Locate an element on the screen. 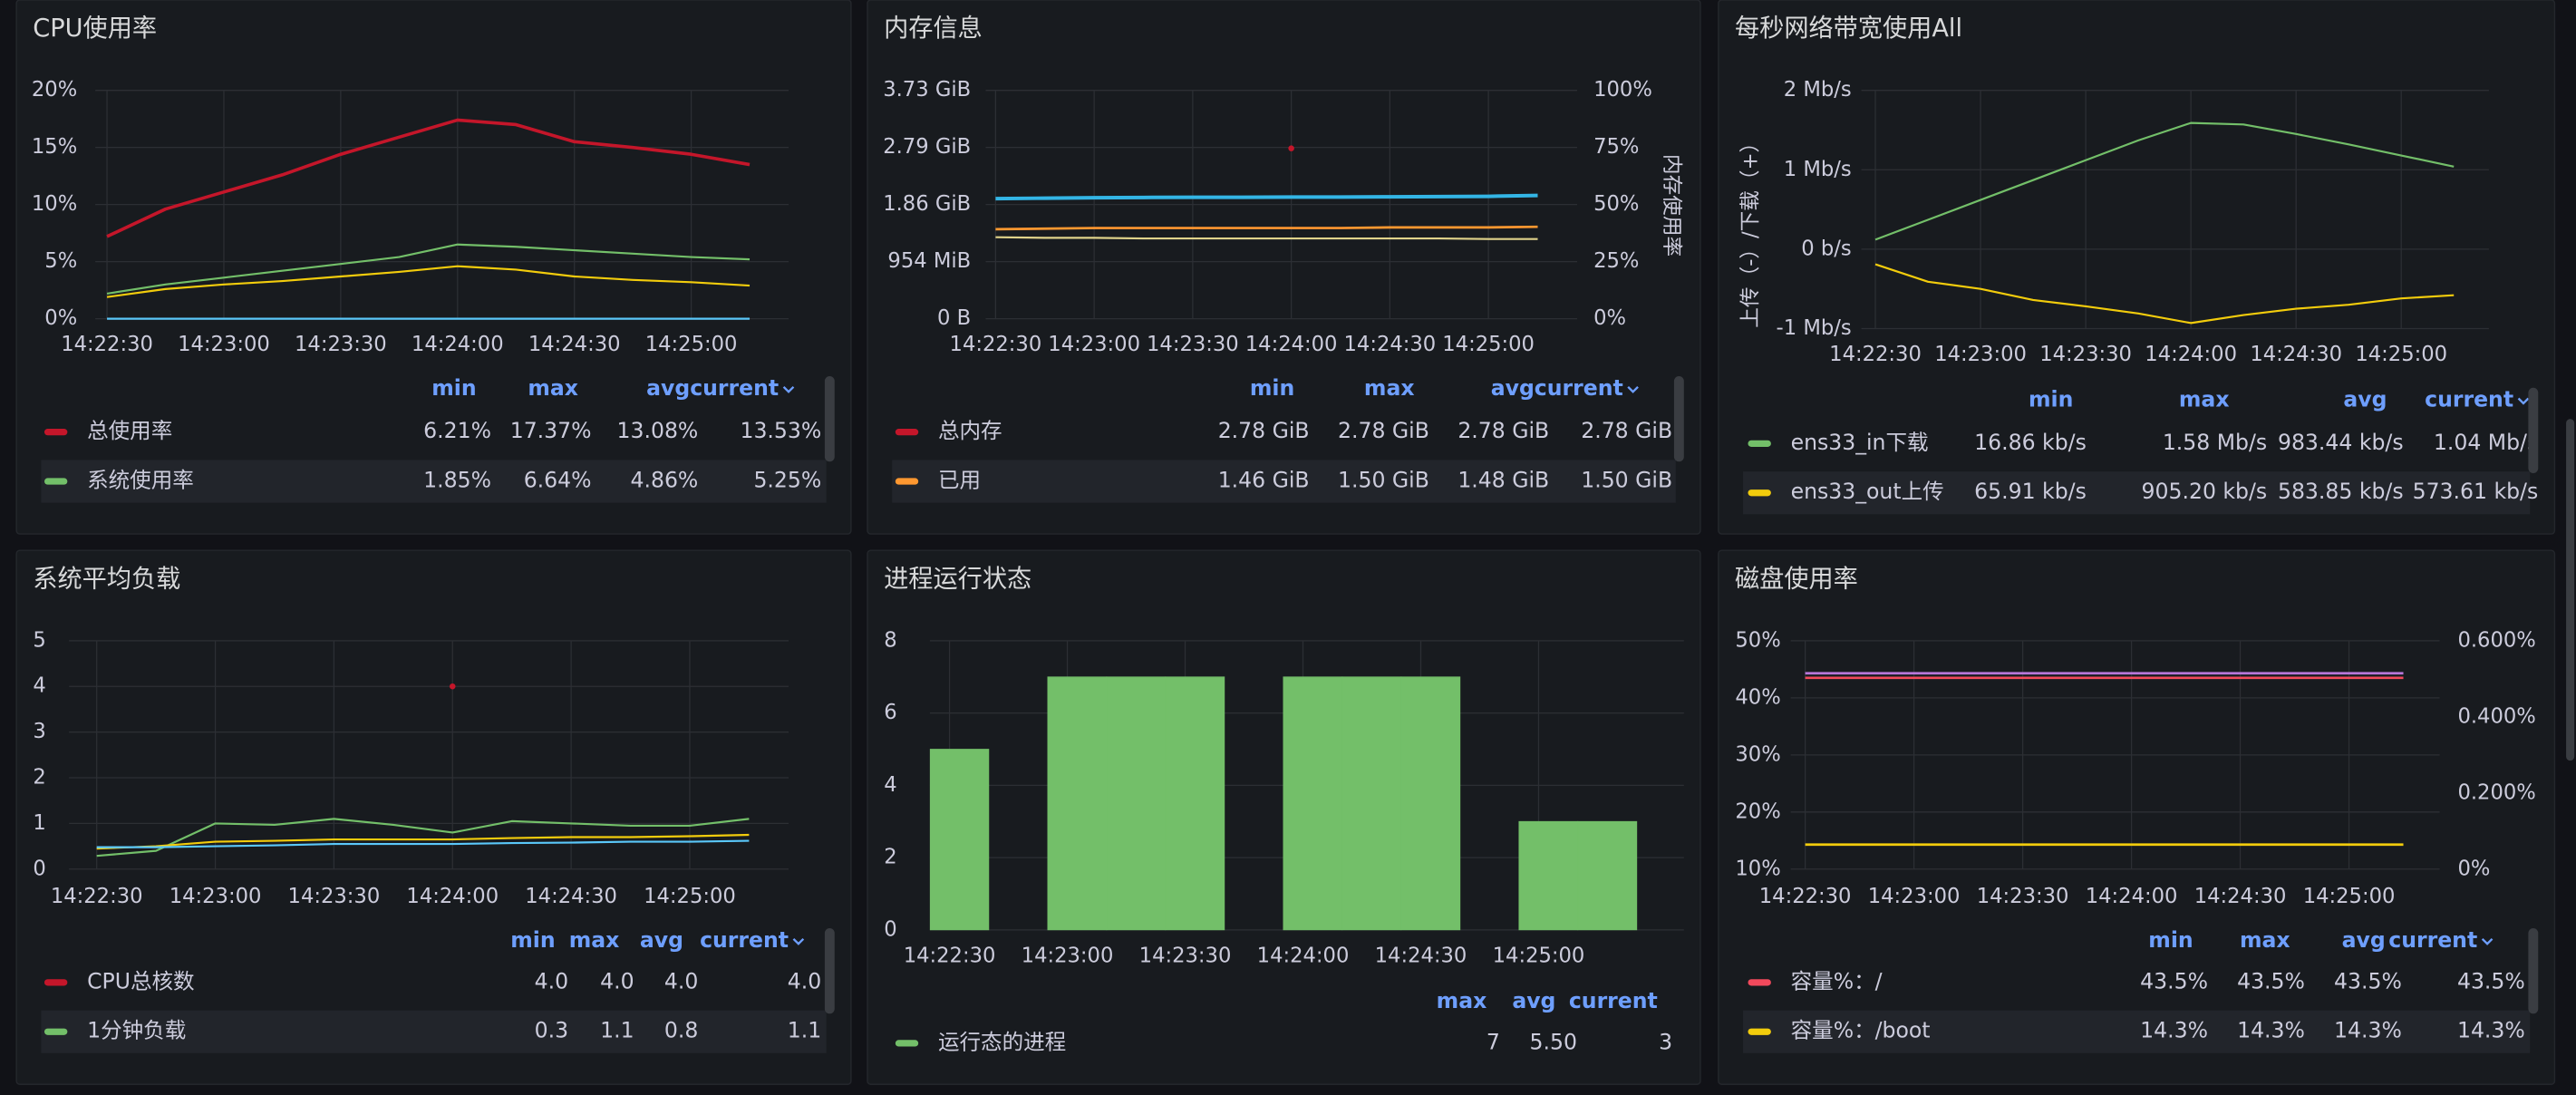 The width and height of the screenshot is (2576, 1095). legend-name: ens33_out上传 is located at coordinates (1867, 491).